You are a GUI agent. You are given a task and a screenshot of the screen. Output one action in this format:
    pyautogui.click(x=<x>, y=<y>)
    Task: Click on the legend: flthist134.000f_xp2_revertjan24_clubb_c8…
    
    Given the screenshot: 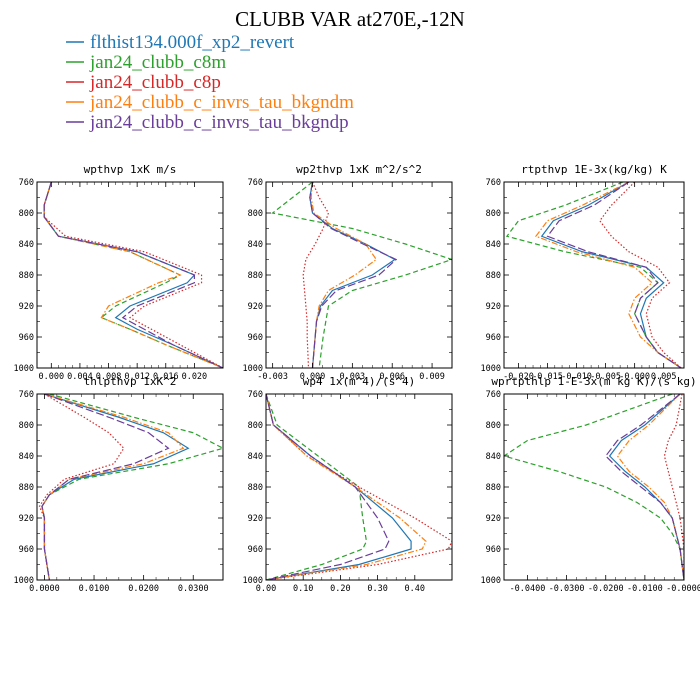 What is the action you would take?
    pyautogui.click(x=210, y=82)
    